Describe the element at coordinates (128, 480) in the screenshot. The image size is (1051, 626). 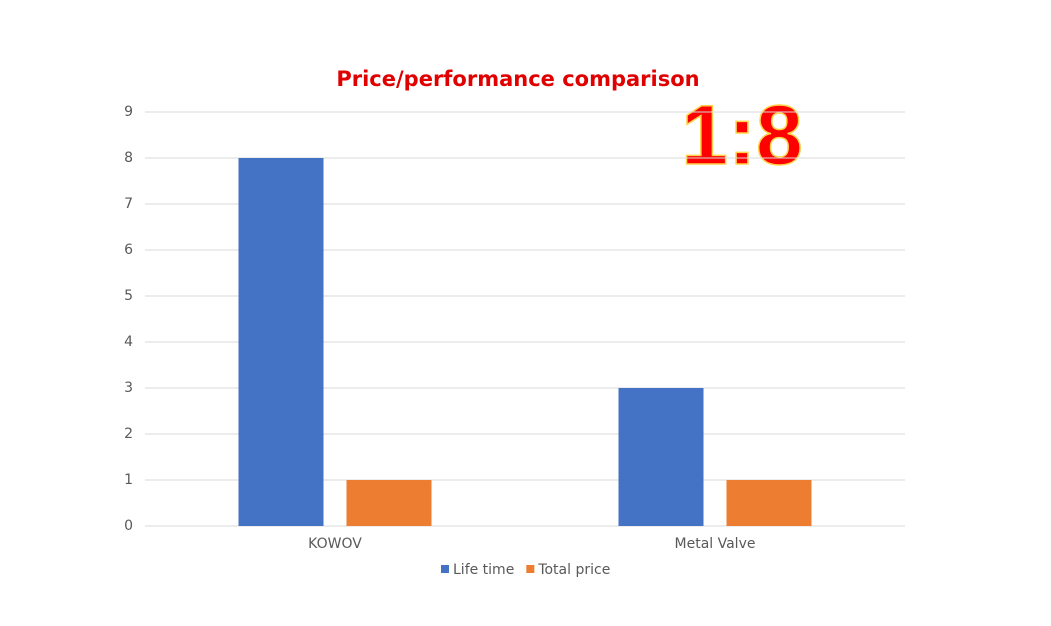
I see `y-tick-label: 1` at that location.